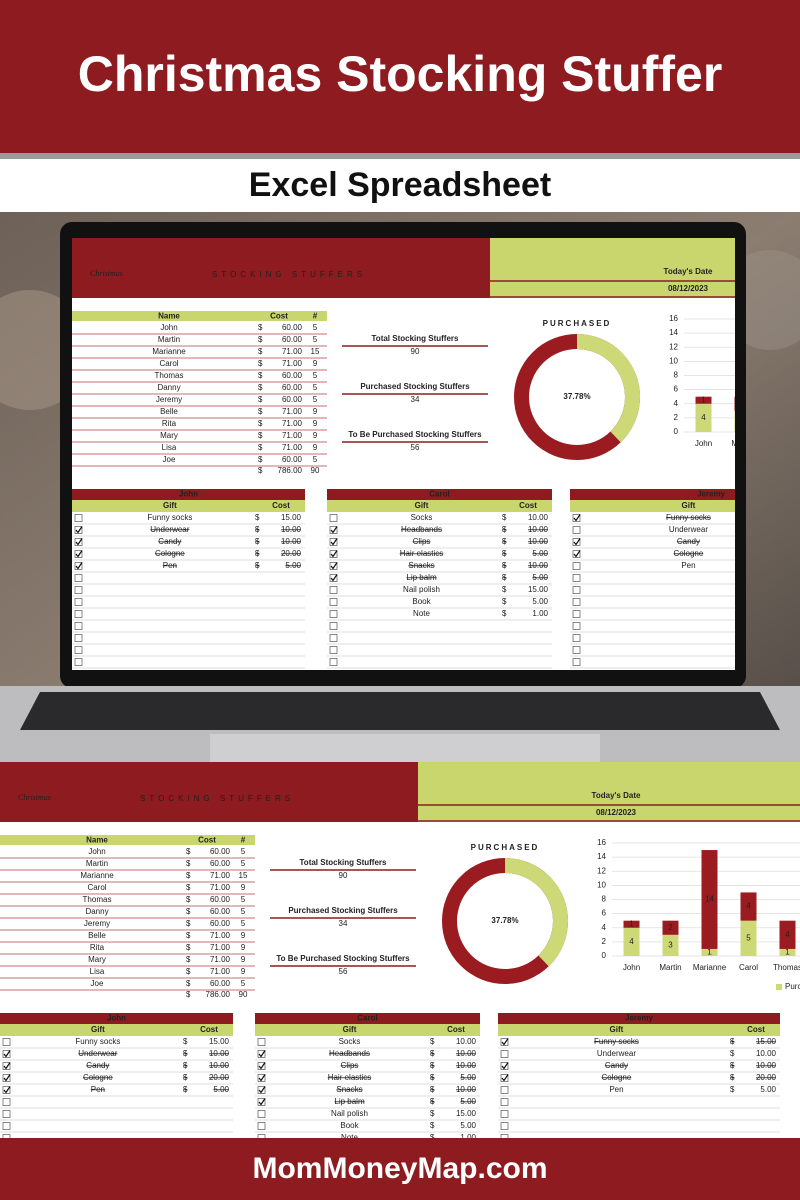 This screenshot has width=800, height=1200. I want to click on date-label: Today's Date, so click(688, 271).